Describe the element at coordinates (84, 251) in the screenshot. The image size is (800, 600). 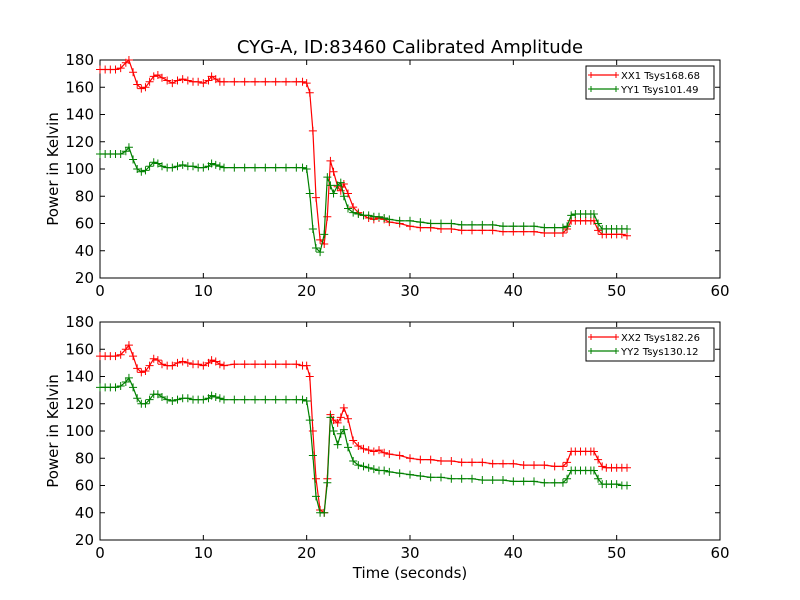
I see `y-tick-label: 40` at that location.